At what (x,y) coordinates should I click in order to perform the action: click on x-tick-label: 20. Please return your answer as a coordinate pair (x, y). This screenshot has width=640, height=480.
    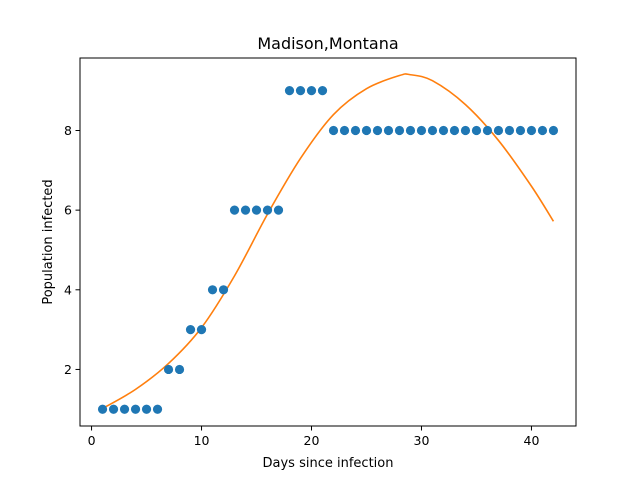
    Looking at the image, I should click on (312, 440).